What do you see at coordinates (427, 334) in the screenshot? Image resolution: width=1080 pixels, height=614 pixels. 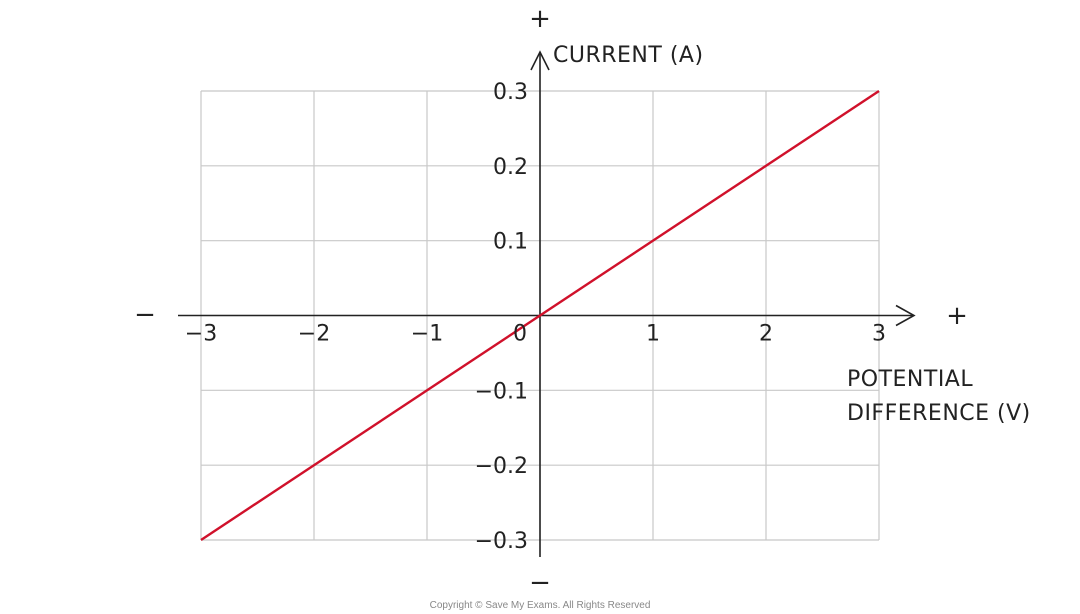 I see `x-tick-label: −1` at bounding box center [427, 334].